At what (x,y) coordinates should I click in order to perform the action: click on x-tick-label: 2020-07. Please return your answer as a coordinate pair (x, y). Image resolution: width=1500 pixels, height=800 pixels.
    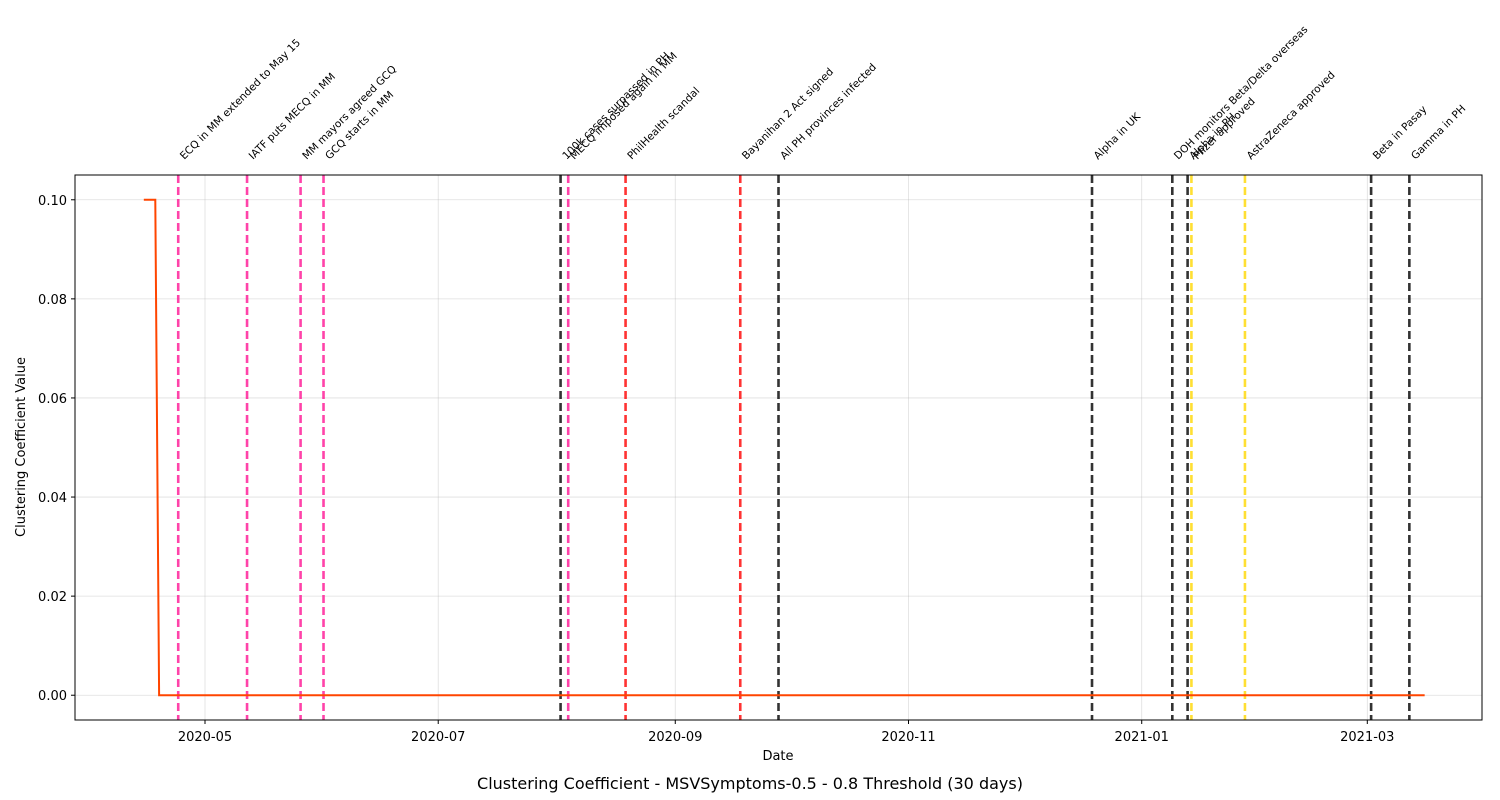
    Looking at the image, I should click on (438, 737).